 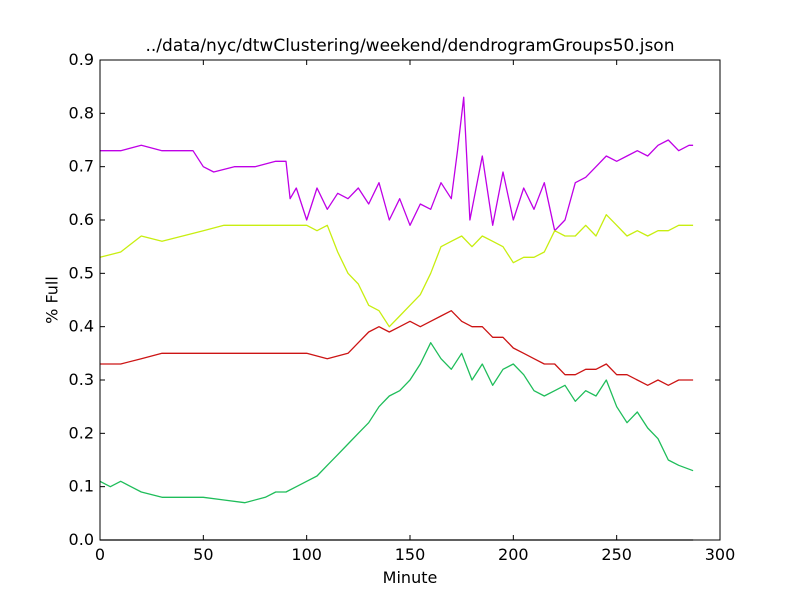 What do you see at coordinates (203, 554) in the screenshot?
I see `x-tick-label: 50` at bounding box center [203, 554].